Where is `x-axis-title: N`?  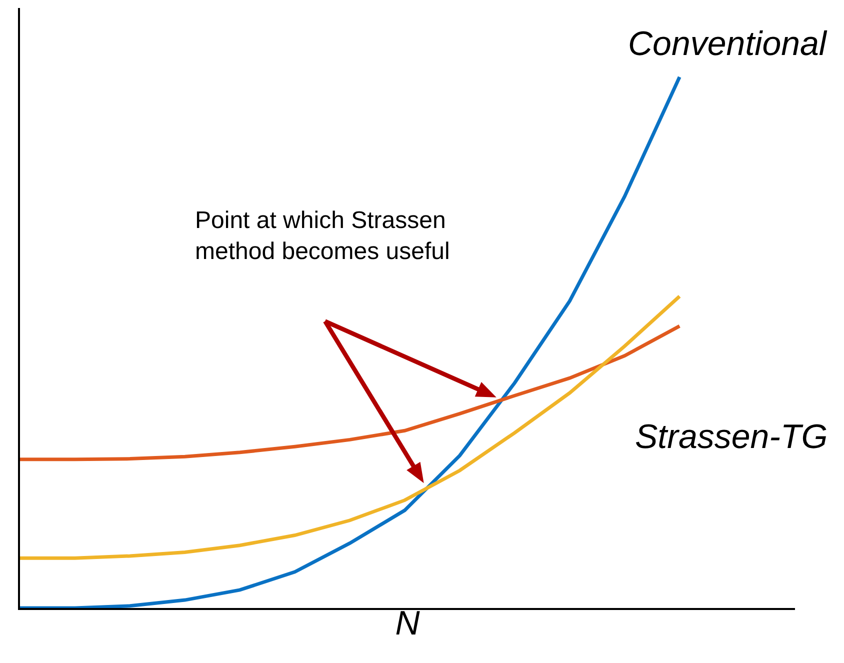
x-axis-title: N is located at coordinates (407, 623).